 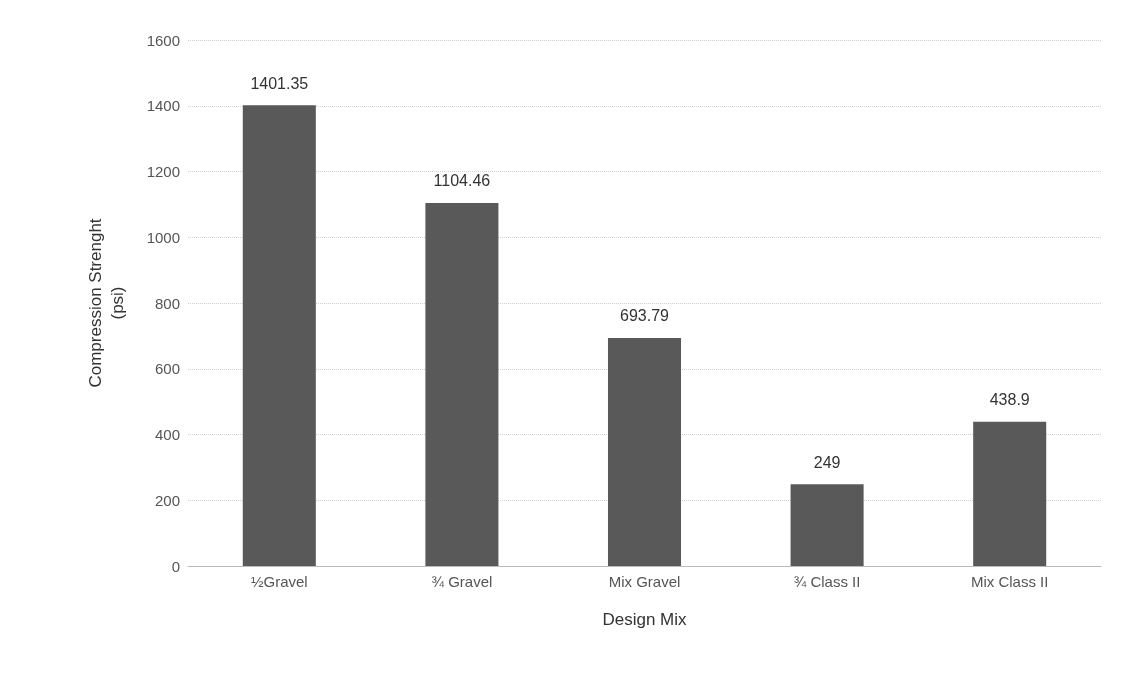 I want to click on data-label: 249, so click(x=827, y=462).